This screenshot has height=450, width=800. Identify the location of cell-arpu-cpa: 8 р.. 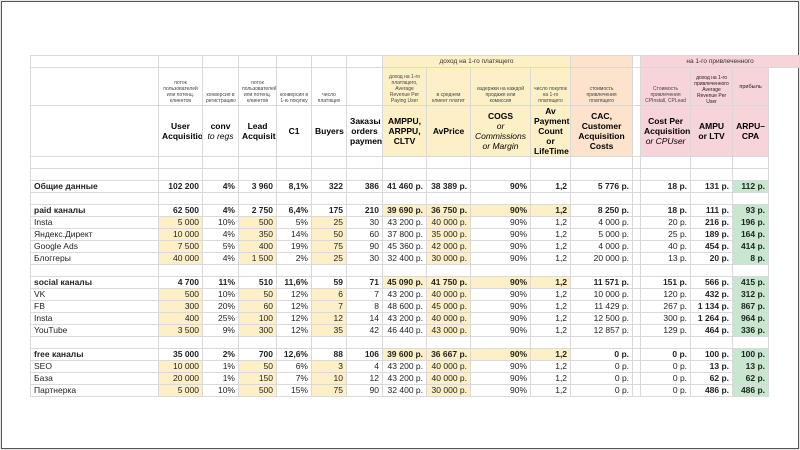
(751, 258).